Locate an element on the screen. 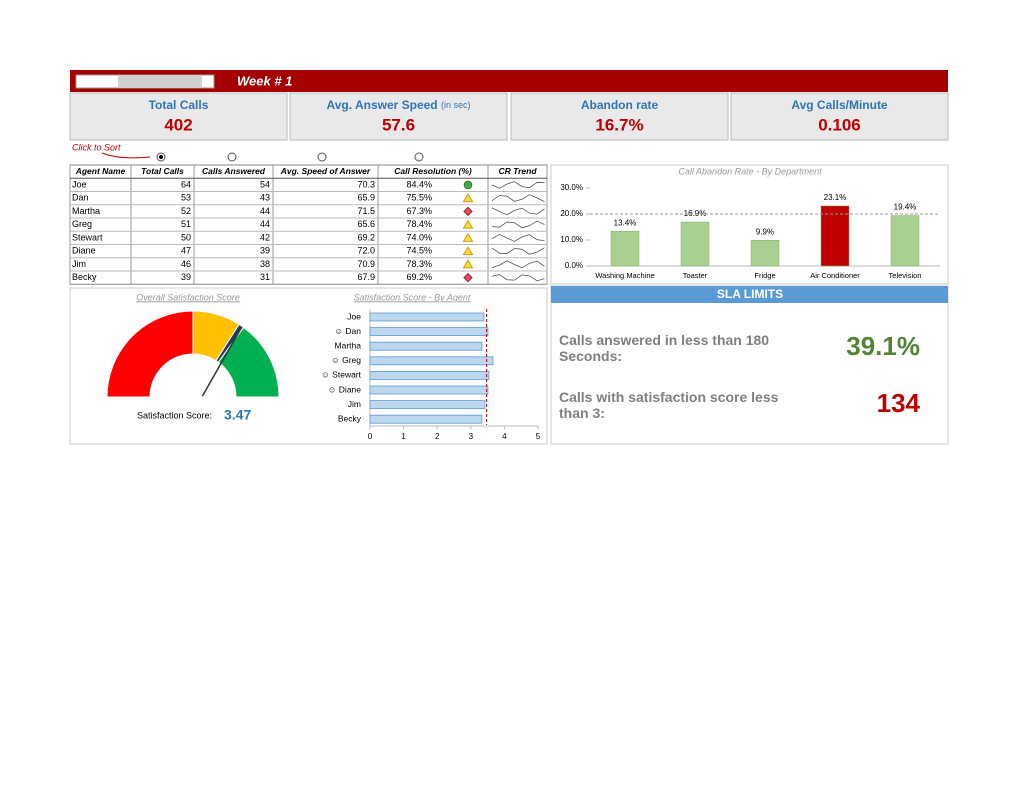 This screenshot has height=791, width=1024. table-cell: Joe is located at coordinates (79, 184).